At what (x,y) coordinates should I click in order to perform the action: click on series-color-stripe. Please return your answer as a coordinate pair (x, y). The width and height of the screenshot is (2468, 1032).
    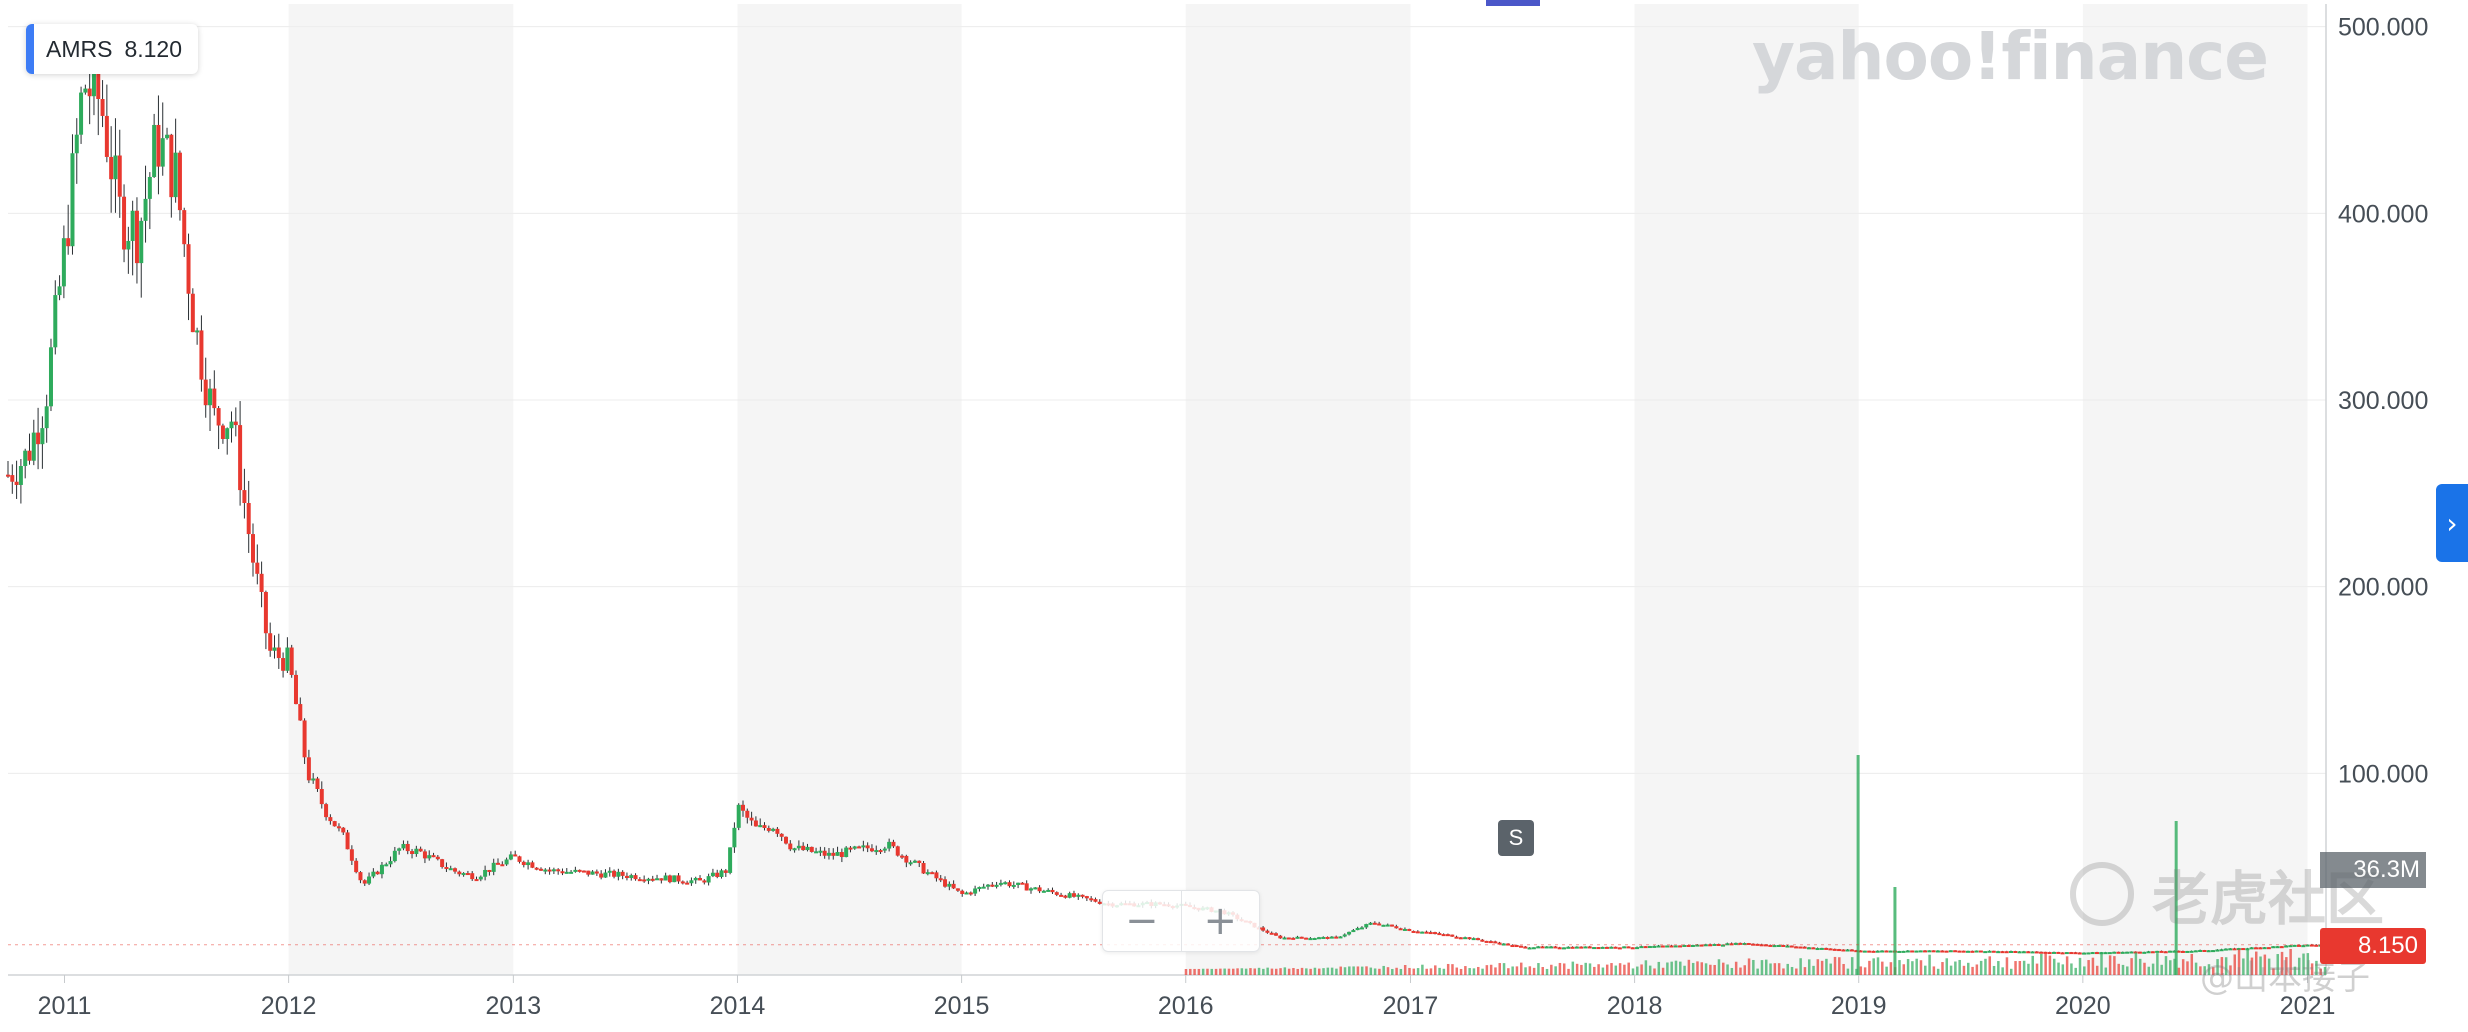
    Looking at the image, I should click on (30, 49).